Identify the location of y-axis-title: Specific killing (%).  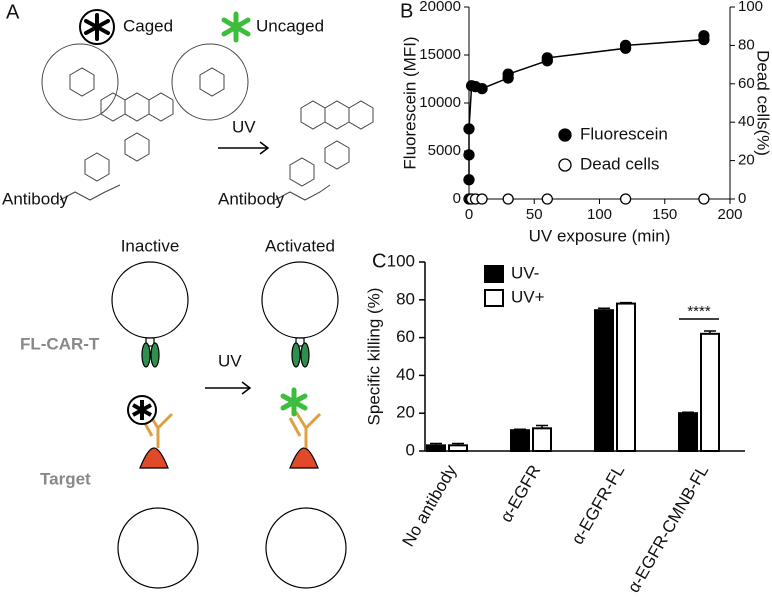
(373, 357).